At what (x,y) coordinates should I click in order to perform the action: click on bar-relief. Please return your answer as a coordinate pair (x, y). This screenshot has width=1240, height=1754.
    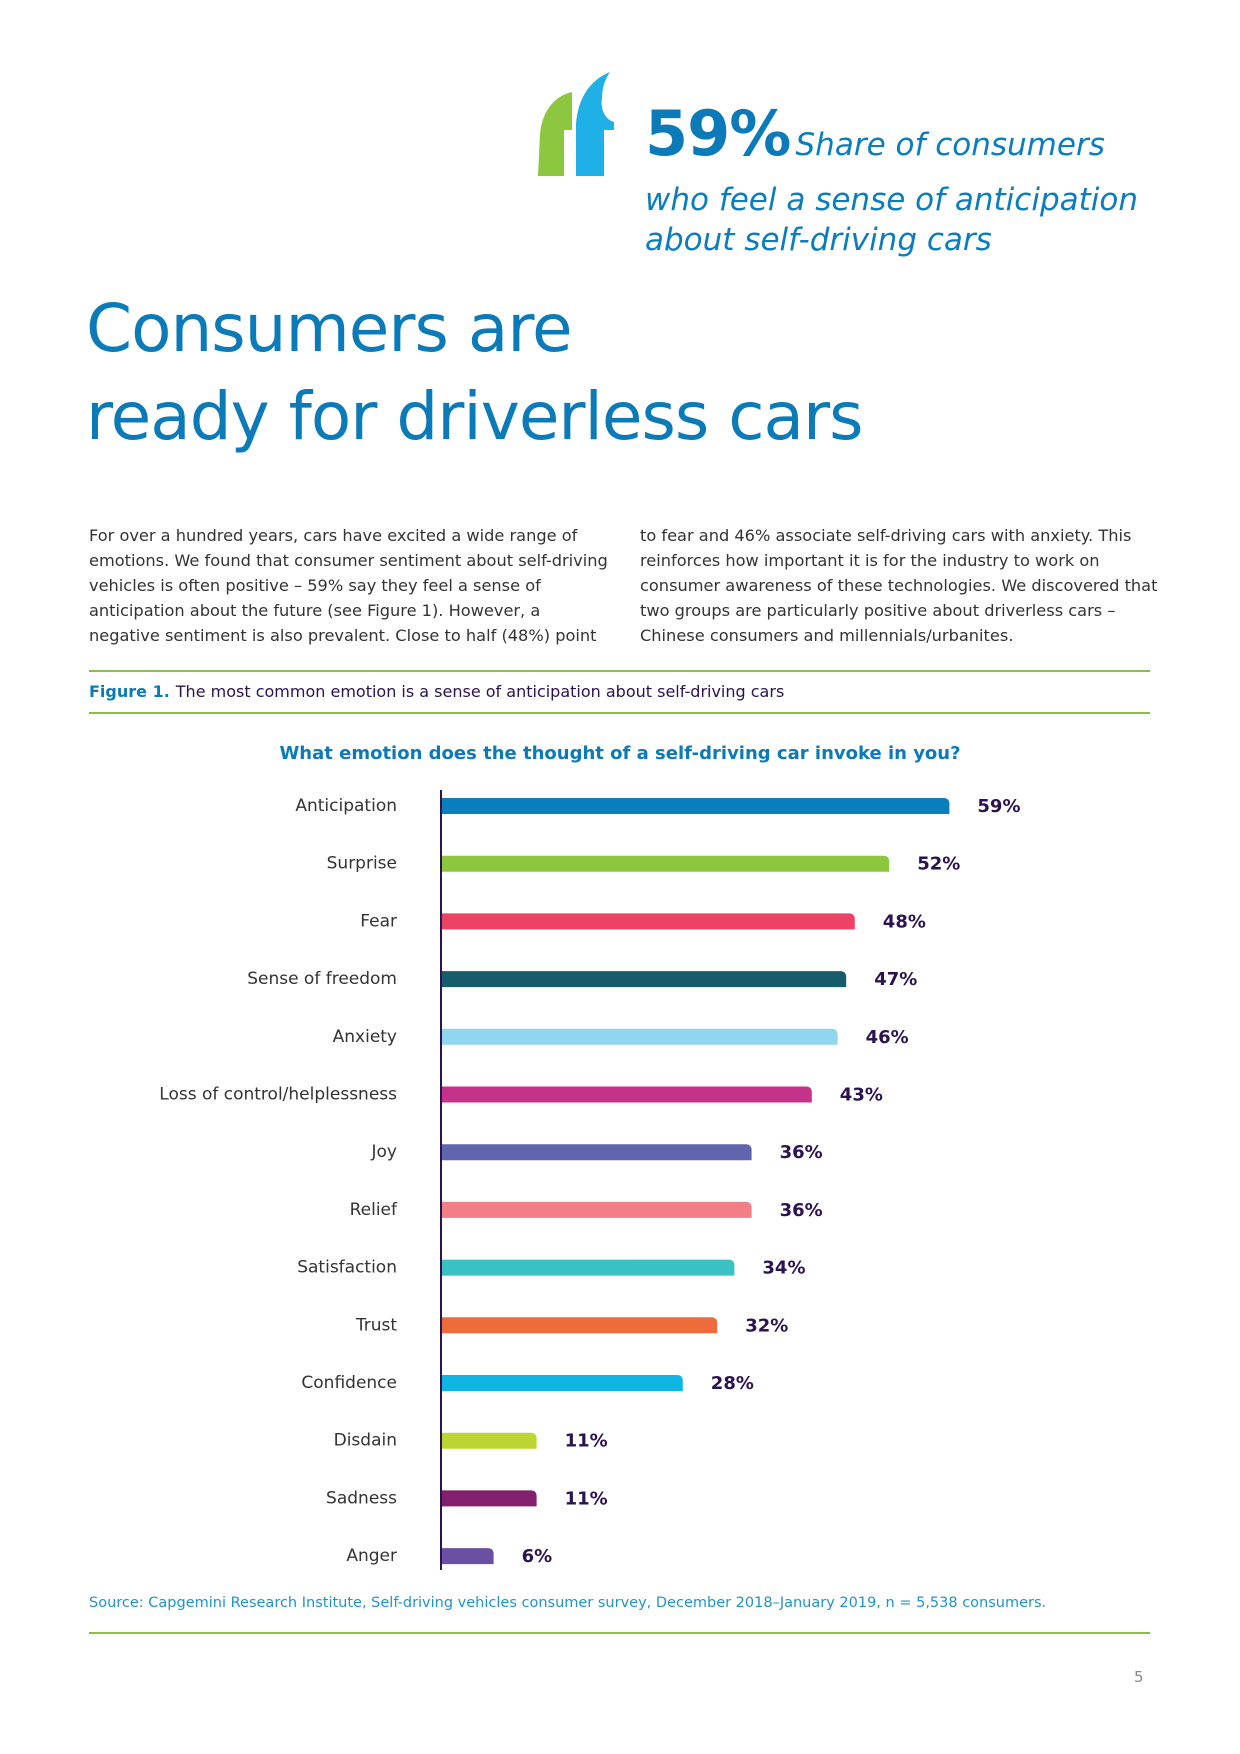
    Looking at the image, I should click on (597, 1209).